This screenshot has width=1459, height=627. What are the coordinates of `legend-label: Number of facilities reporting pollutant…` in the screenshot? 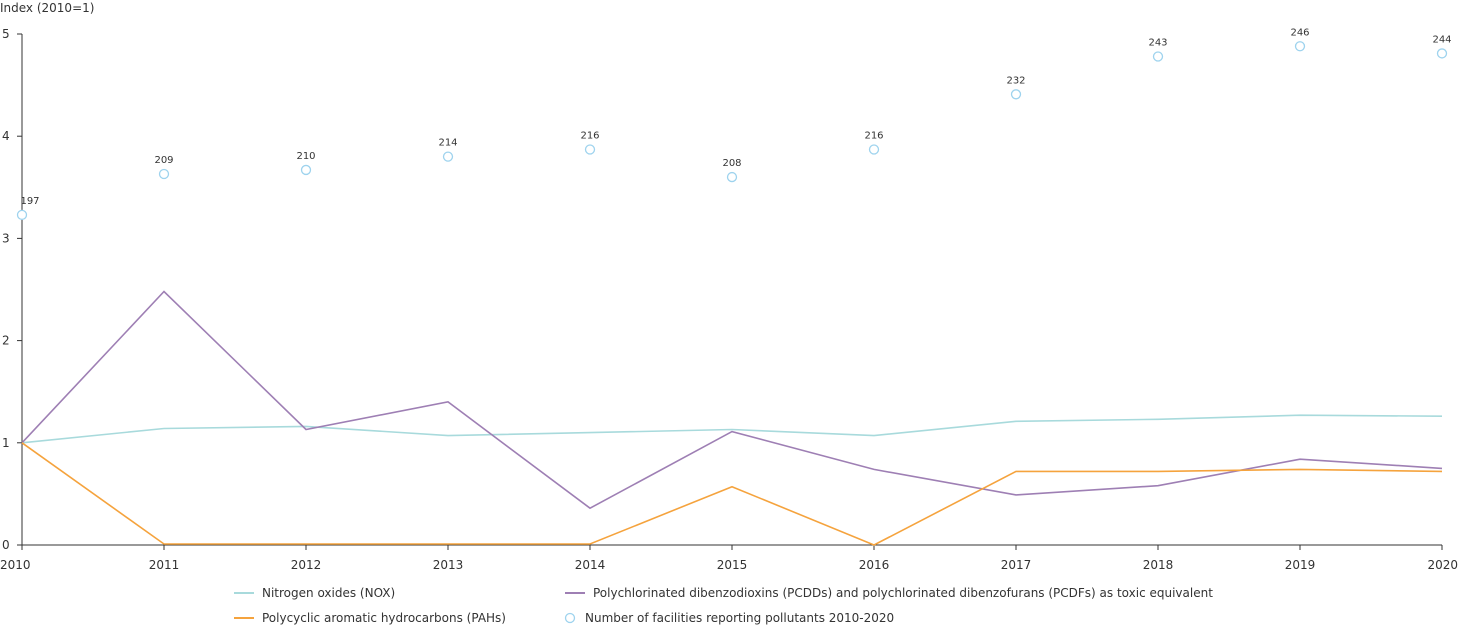 It's located at (739, 618).